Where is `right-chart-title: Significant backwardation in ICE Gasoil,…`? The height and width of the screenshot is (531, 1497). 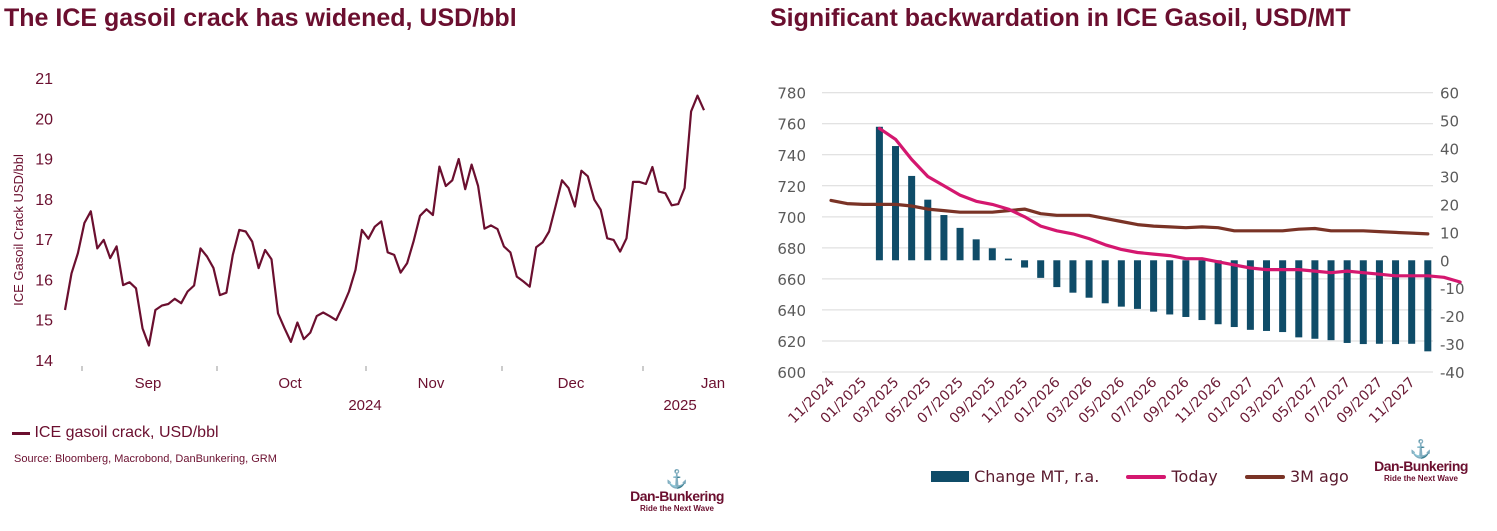 right-chart-title: Significant backwardation in ICE Gasoil,… is located at coordinates (1060, 18).